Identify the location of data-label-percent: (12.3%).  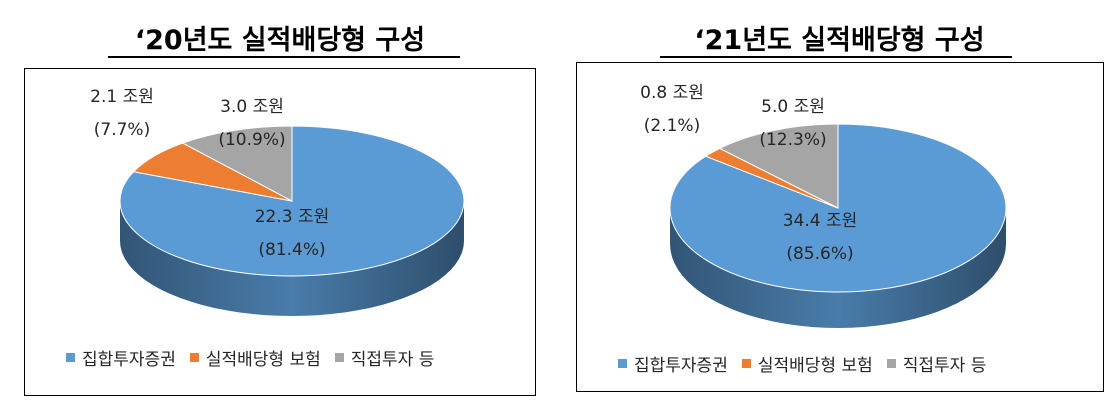
(792, 140).